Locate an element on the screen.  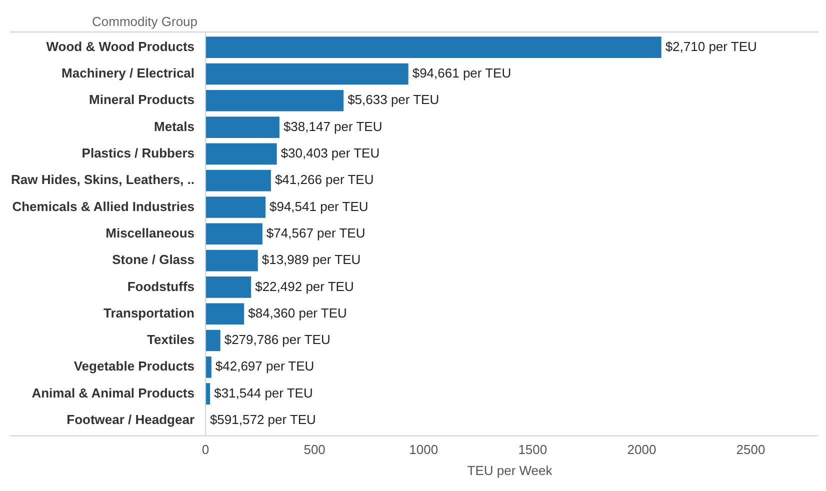
x-axis-title: TEU per Week is located at coordinates (510, 470).